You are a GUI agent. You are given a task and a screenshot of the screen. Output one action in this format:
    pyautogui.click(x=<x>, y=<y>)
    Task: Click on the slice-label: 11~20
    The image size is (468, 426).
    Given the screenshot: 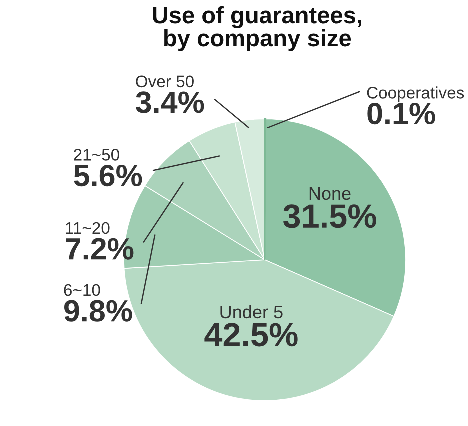 What is the action you would take?
    pyautogui.click(x=88, y=228)
    